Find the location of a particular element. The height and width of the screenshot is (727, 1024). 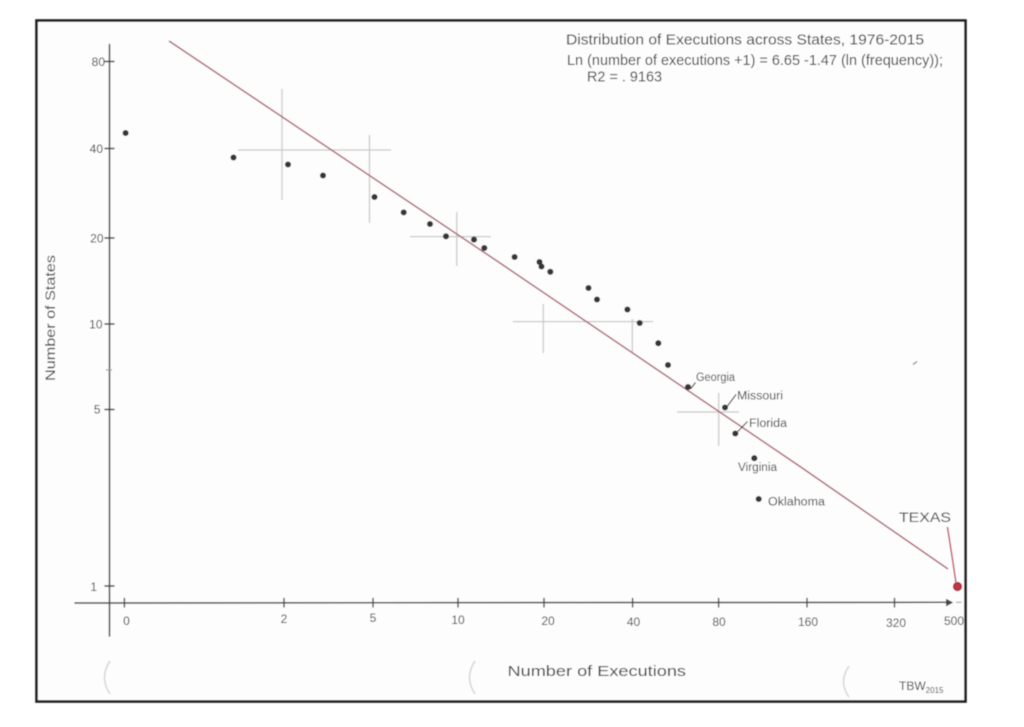

svg-text: Number of Executions is located at coordinates (597, 671).